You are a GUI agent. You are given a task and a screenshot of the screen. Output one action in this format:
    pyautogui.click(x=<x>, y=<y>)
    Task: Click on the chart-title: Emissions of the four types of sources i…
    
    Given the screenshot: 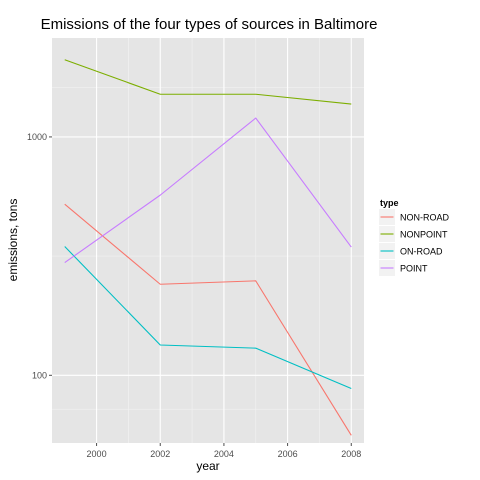 What is the action you would take?
    pyautogui.click(x=209, y=24)
    